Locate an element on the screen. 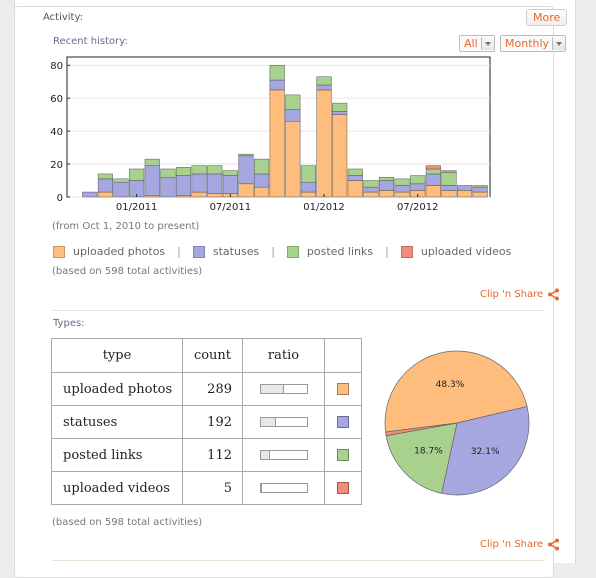 The image size is (596, 578). x-tick-label: 01/2011 is located at coordinates (137, 207).